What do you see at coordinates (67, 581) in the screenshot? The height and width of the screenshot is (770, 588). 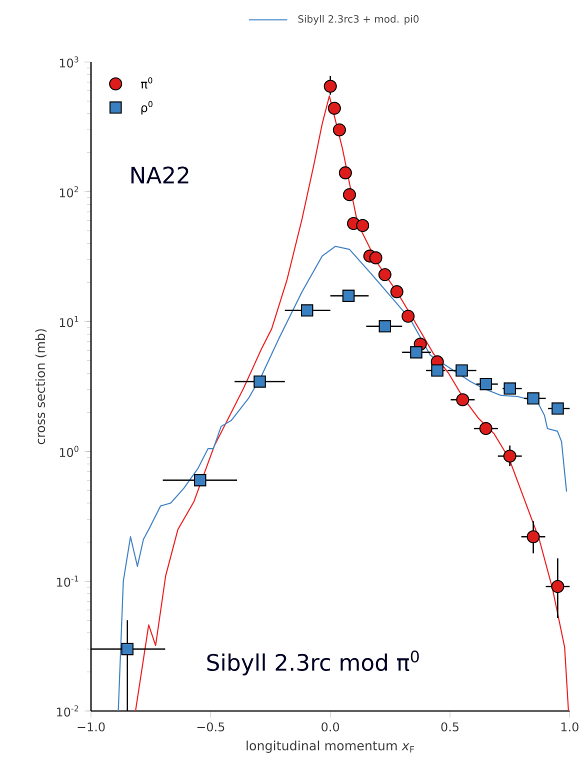 I see `y-tick-label: 10$^{-1}$` at bounding box center [67, 581].